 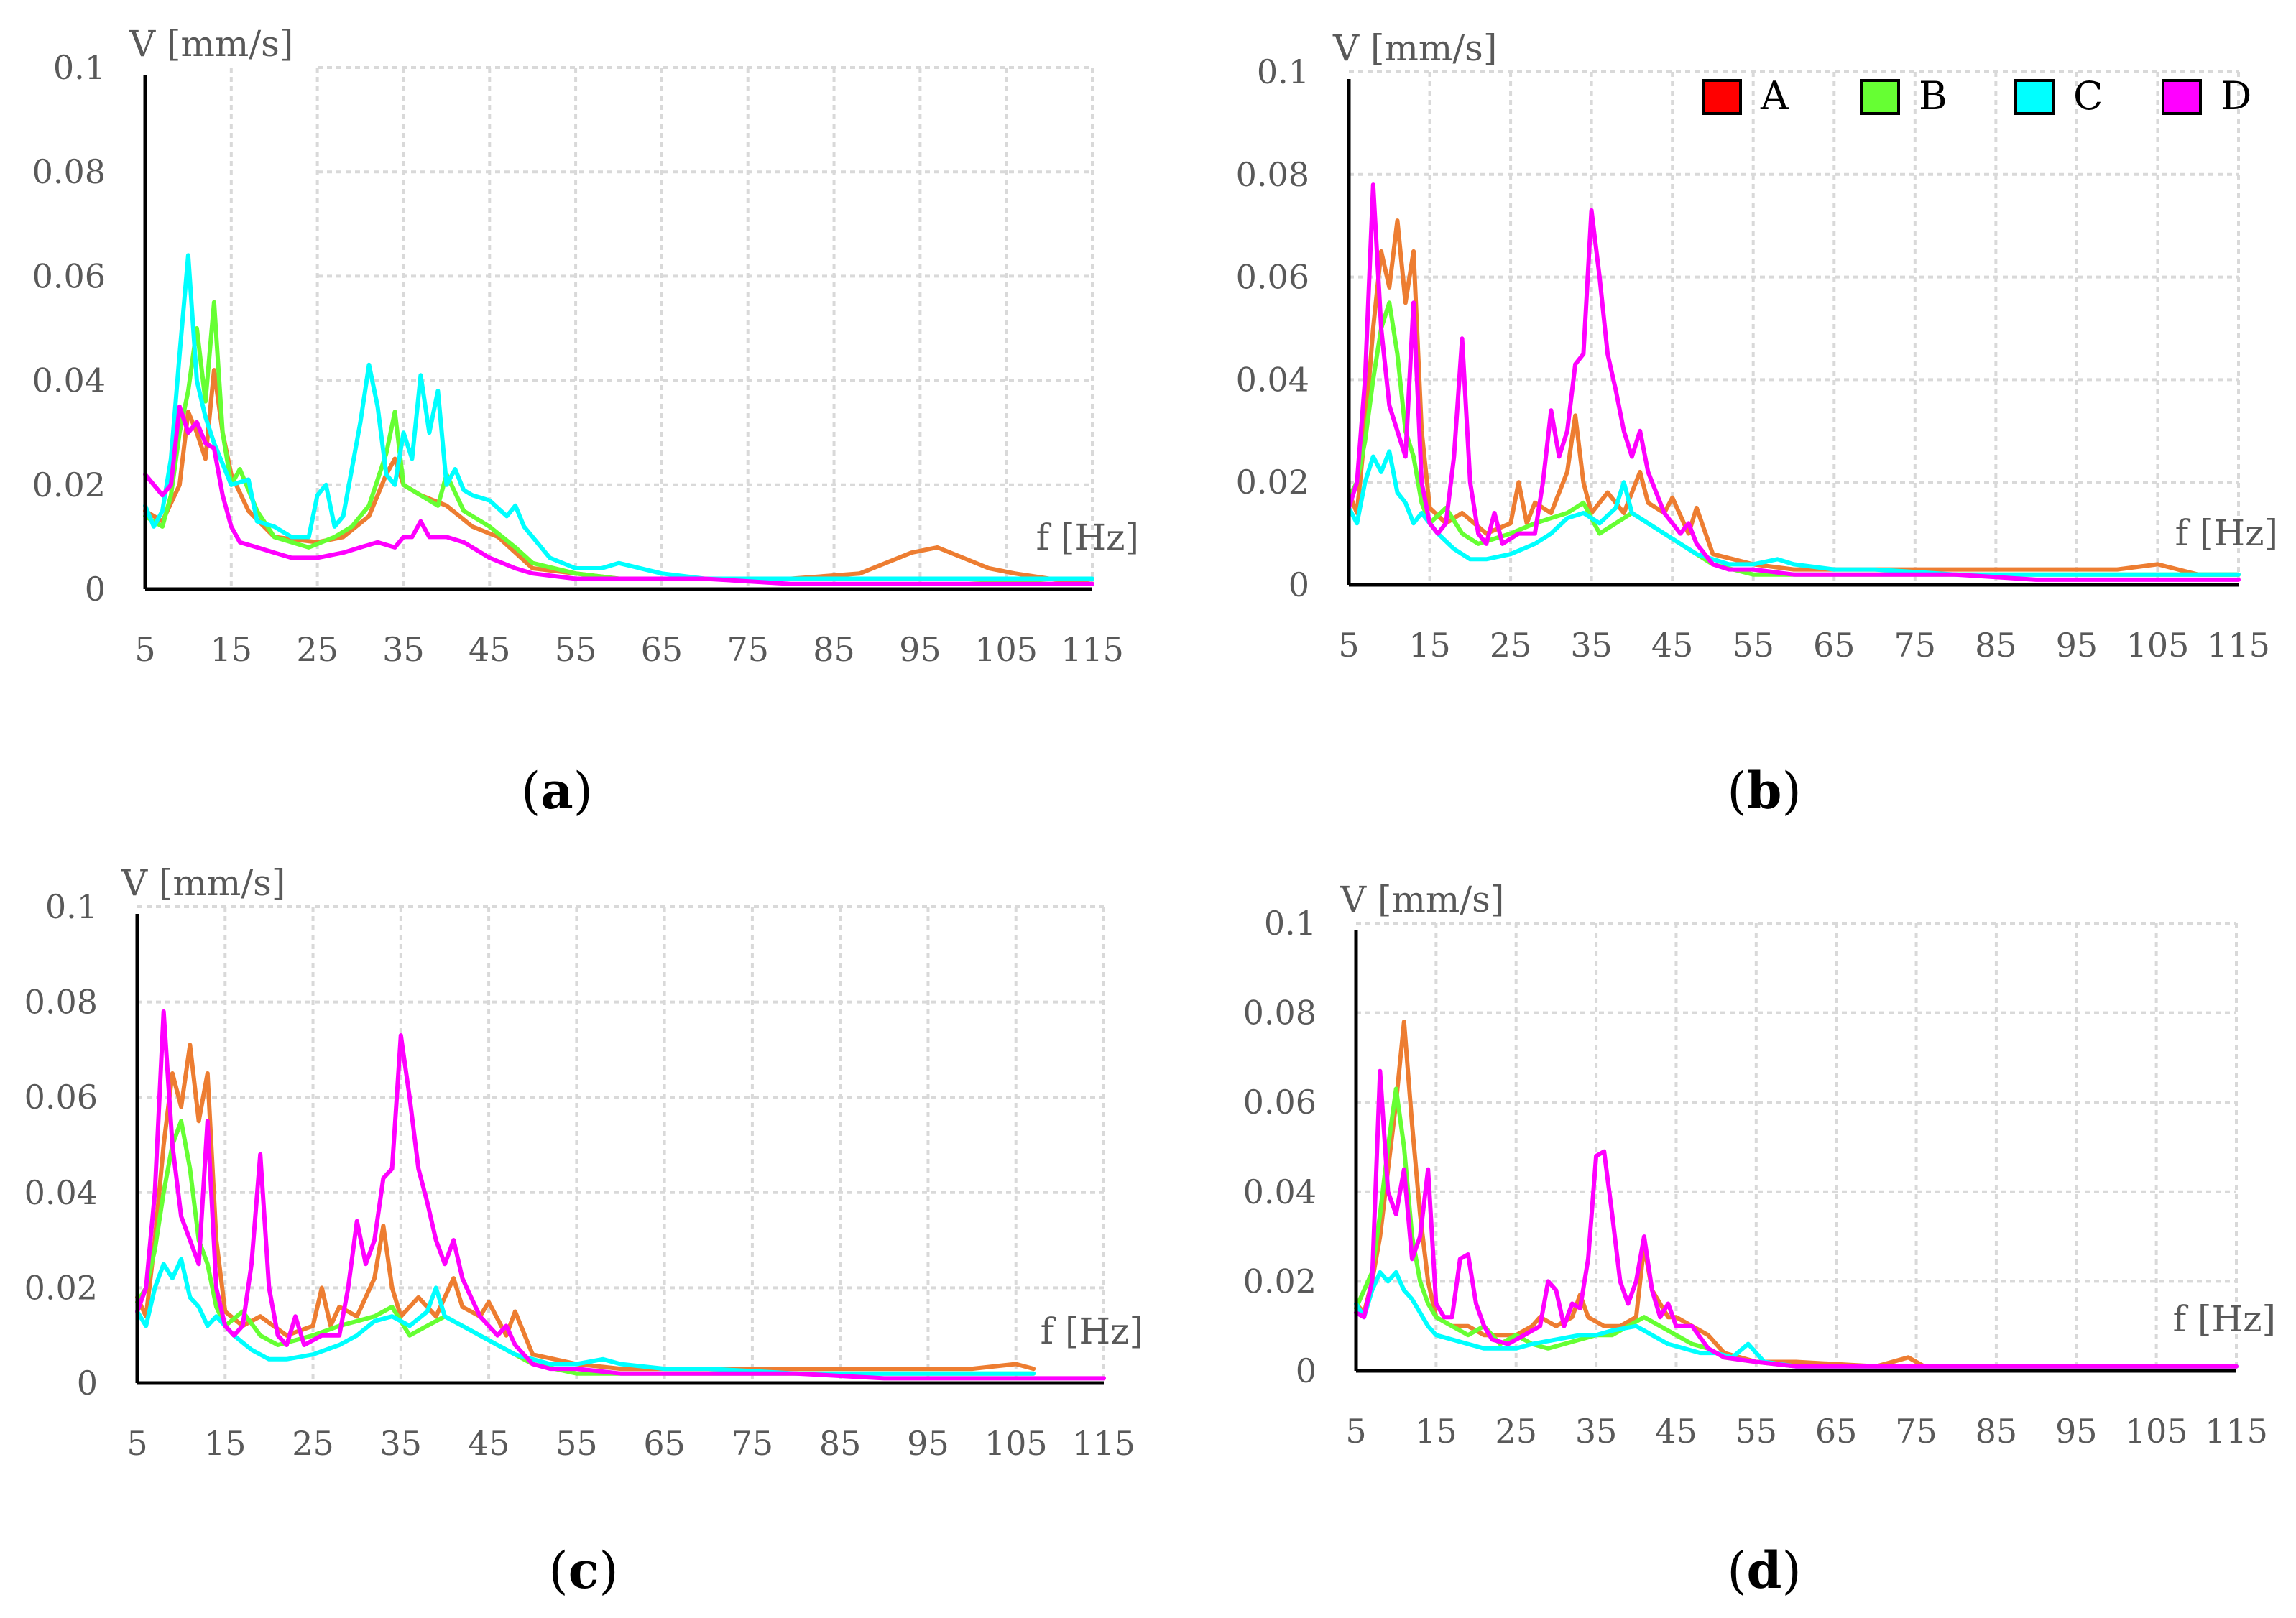 I want to click on legend-swatch-D, so click(x=2182, y=97).